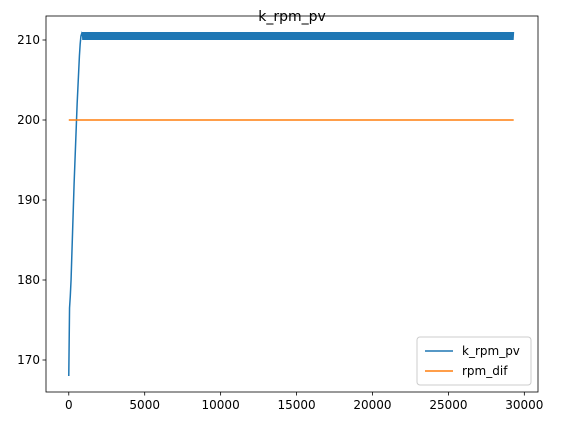  What do you see at coordinates (28, 360) in the screenshot?
I see `y-tick-label: 170` at bounding box center [28, 360].